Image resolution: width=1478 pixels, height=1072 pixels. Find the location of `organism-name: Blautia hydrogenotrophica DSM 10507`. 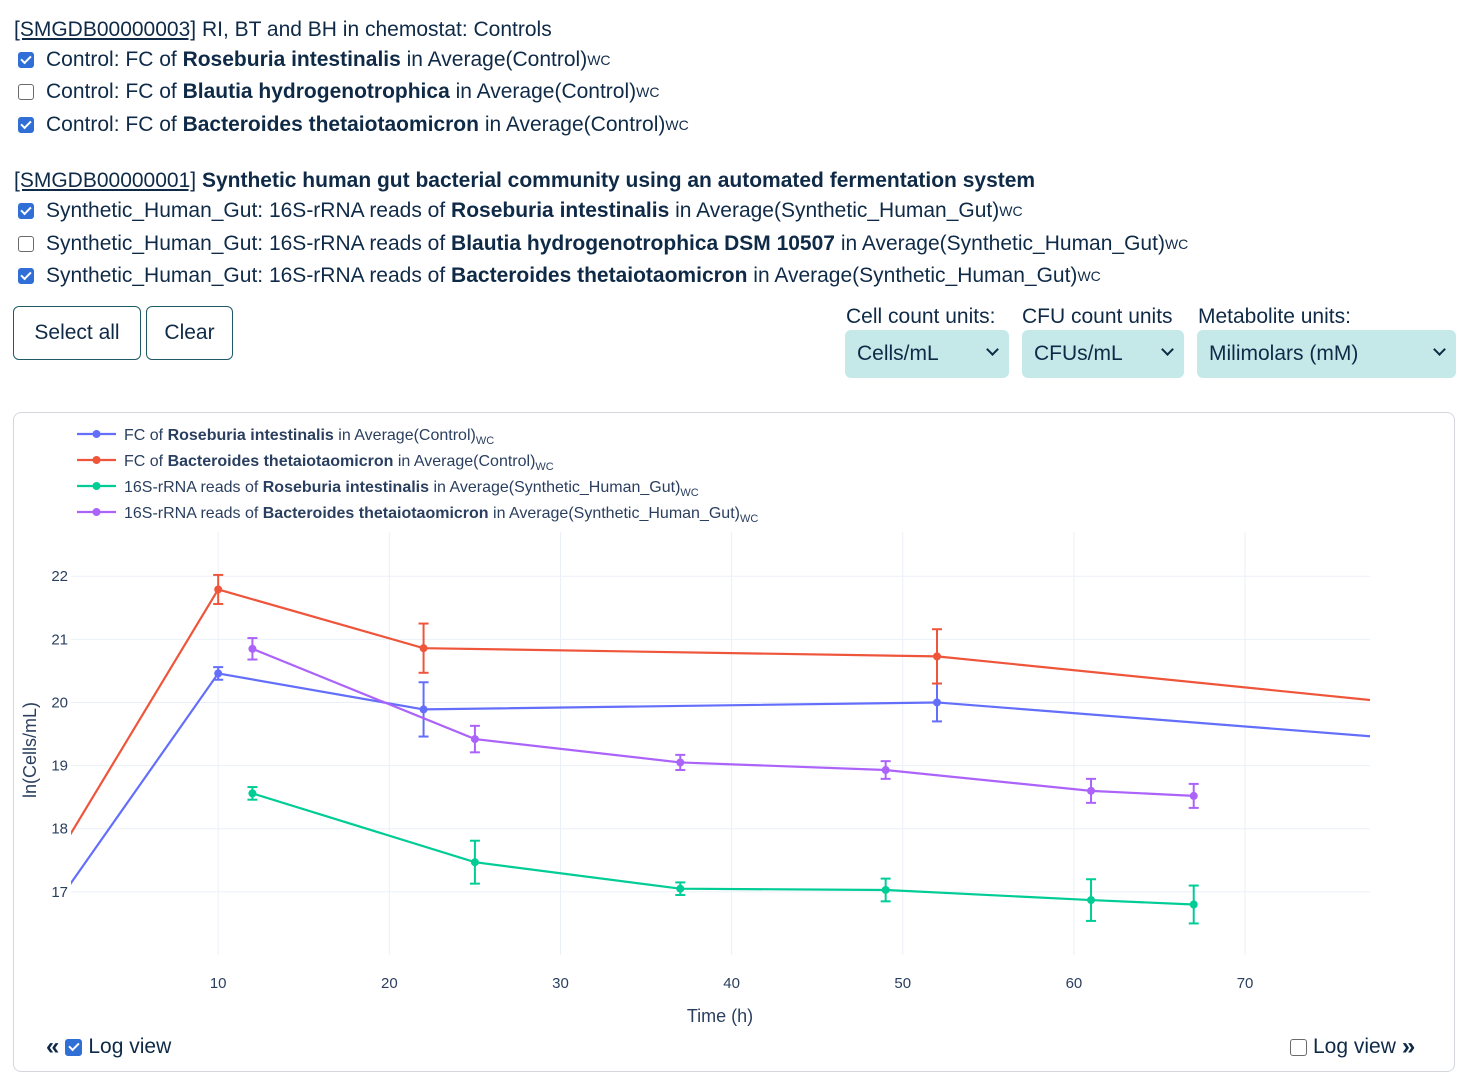

organism-name: Blautia hydrogenotrophica DSM 10507 is located at coordinates (643, 243).